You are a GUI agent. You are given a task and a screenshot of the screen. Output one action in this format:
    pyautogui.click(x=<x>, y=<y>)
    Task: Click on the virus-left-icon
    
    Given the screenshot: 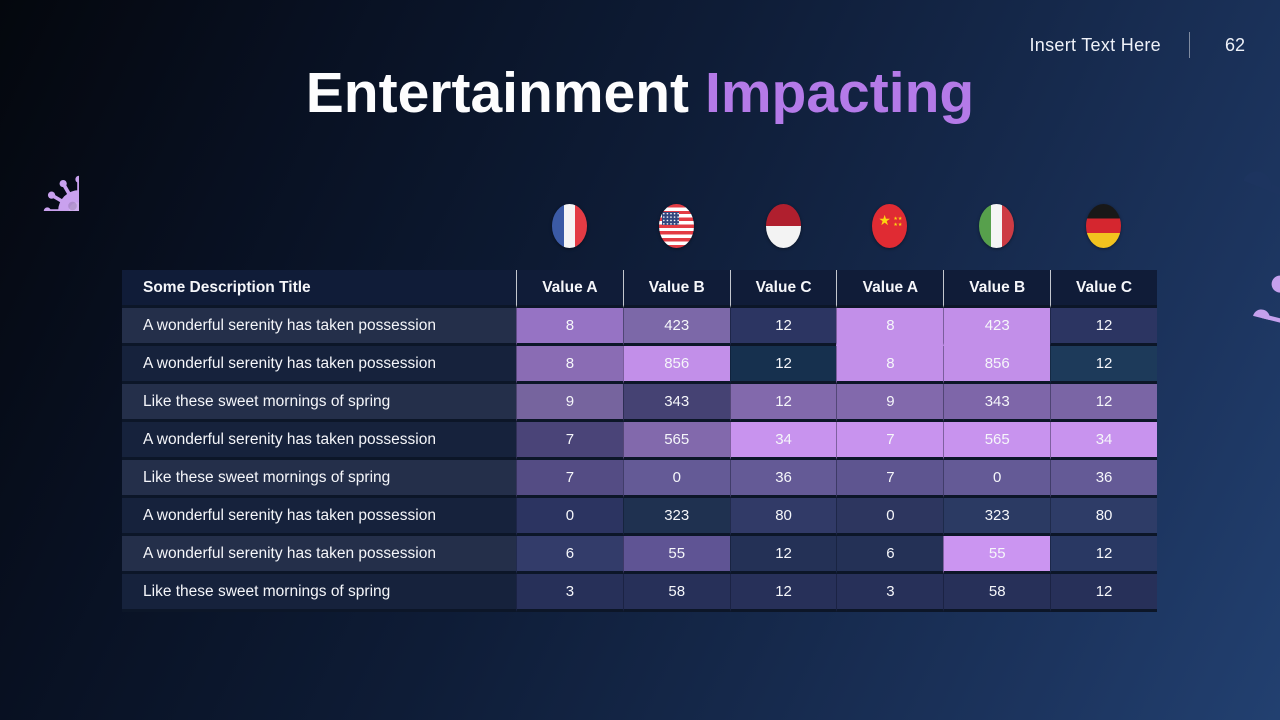 What is the action you would take?
    pyautogui.click(x=43, y=175)
    